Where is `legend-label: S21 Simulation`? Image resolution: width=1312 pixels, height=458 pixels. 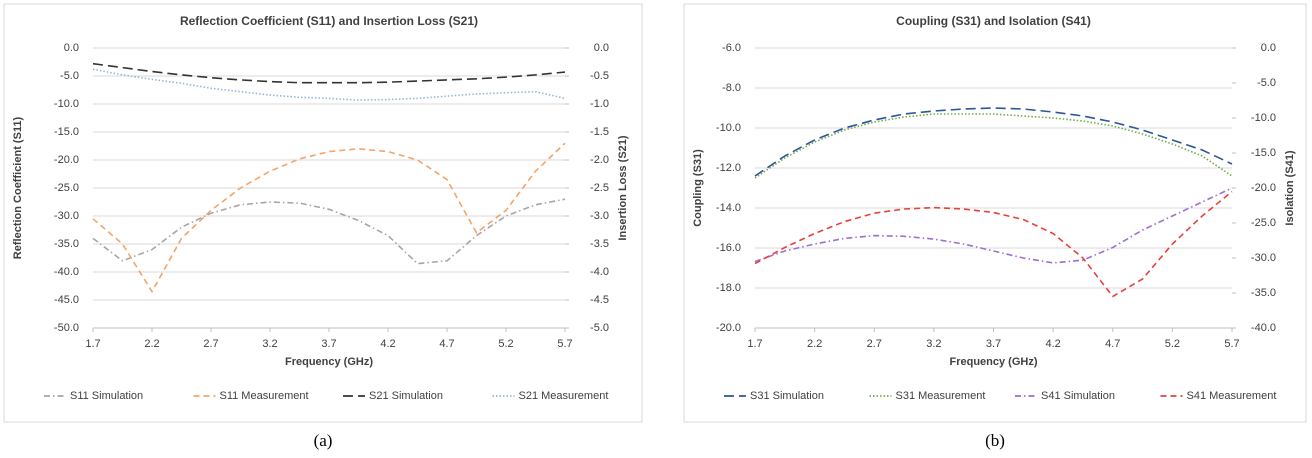
legend-label: S21 Simulation is located at coordinates (406, 396).